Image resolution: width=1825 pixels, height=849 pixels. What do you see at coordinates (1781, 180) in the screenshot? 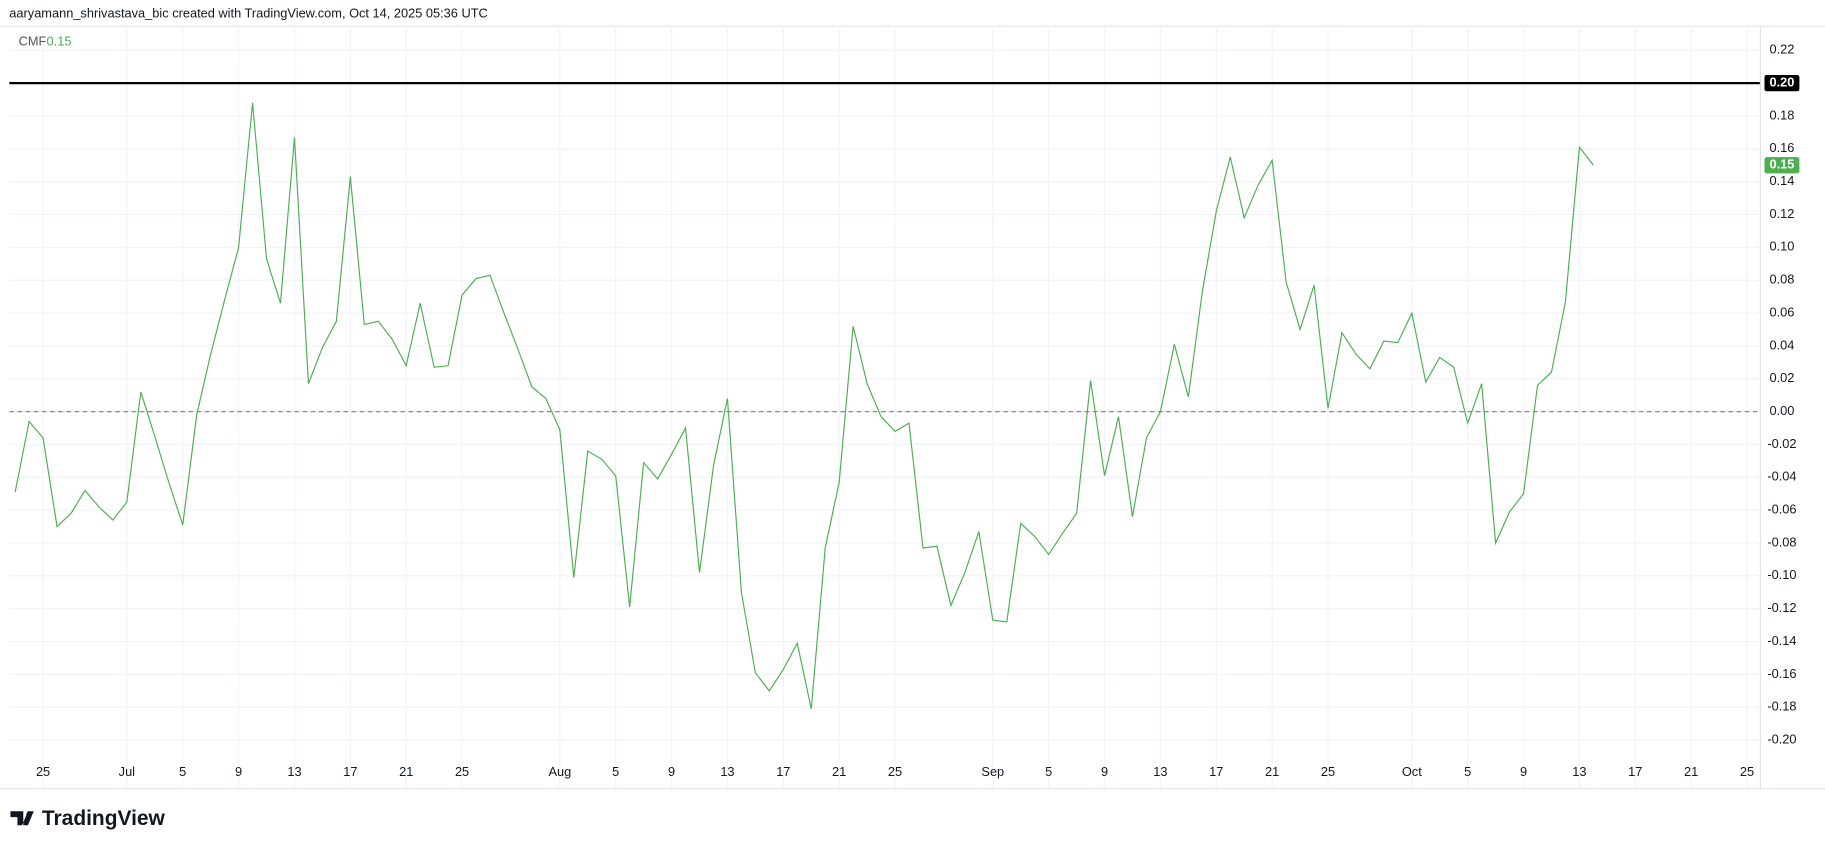
I see `y-tick-label: 0.14` at bounding box center [1781, 180].